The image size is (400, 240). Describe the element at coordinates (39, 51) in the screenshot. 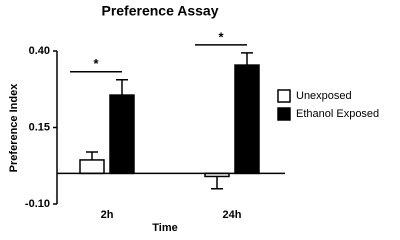

I see `y-tick-label: 0.40` at that location.